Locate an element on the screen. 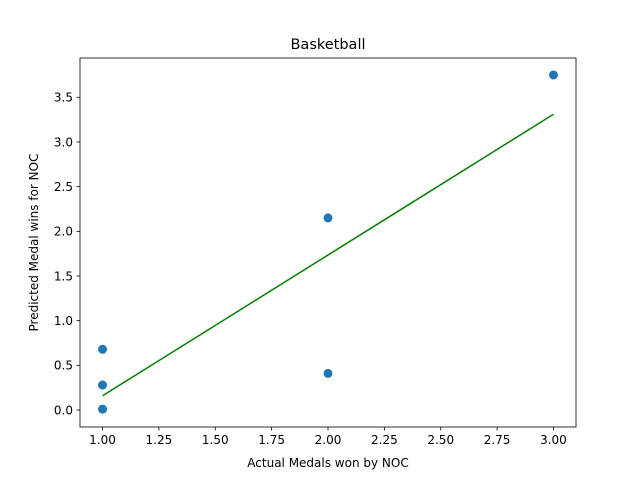 The width and height of the screenshot is (640, 480). x-tick-label: 1.50 is located at coordinates (215, 440).